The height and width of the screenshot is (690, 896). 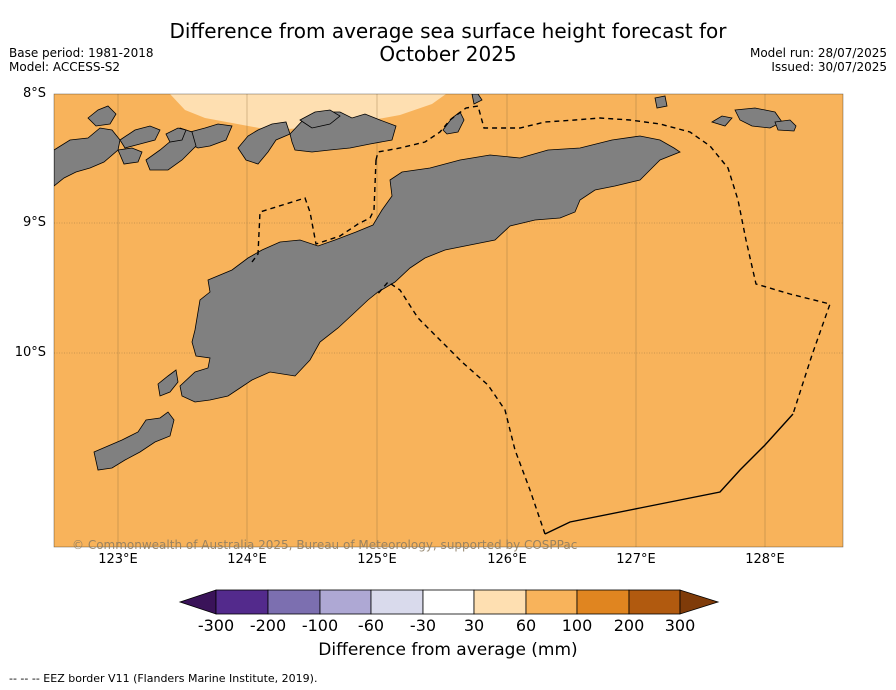 What do you see at coordinates (130, 156) in the screenshot?
I see `solor-island` at bounding box center [130, 156].